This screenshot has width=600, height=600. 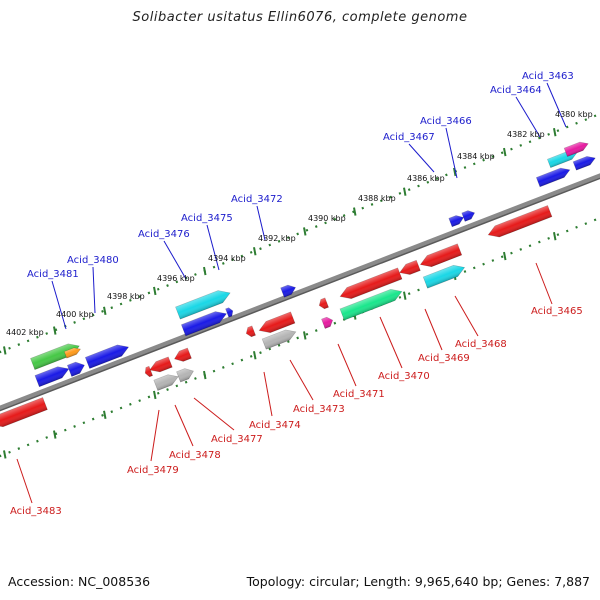 I want to click on gene-label-bottom: Acid_3469, so click(x=444, y=358).